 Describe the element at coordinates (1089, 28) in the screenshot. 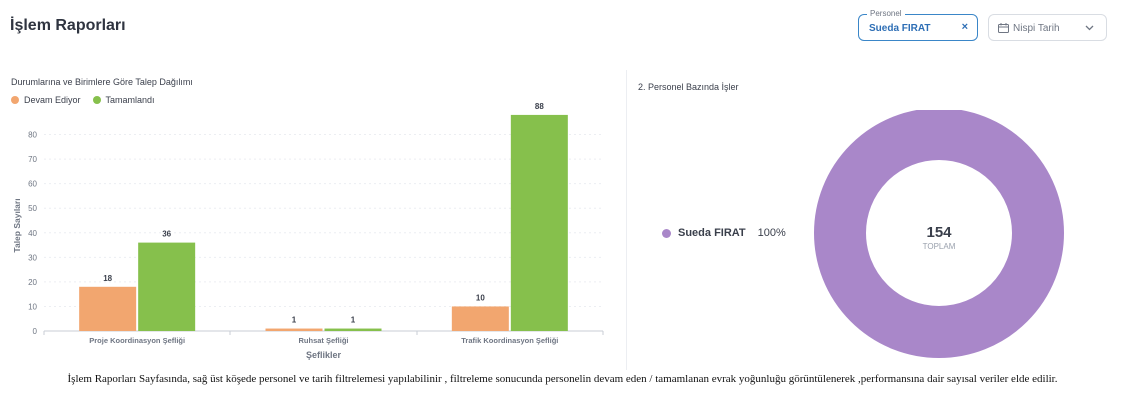

I see `chevron-down-icon` at that location.